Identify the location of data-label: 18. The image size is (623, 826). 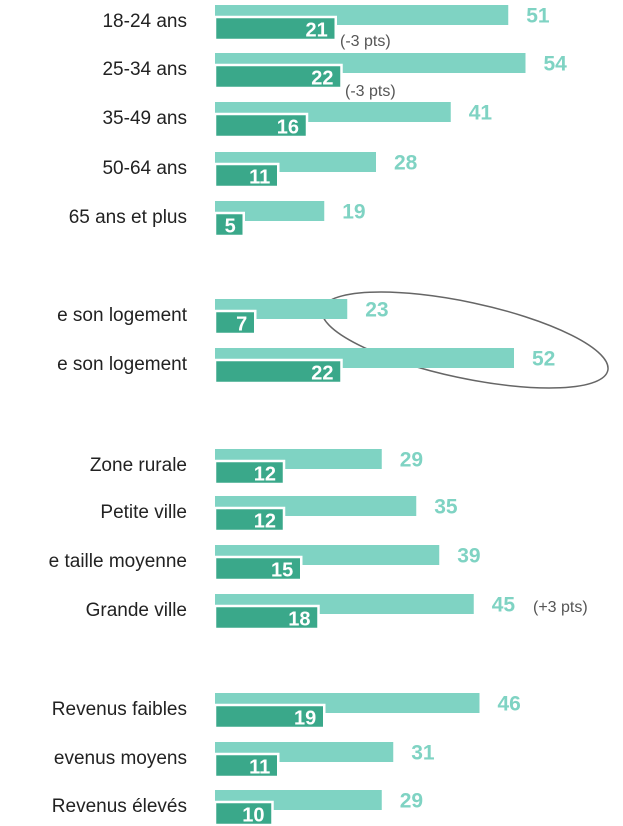
(299, 619).